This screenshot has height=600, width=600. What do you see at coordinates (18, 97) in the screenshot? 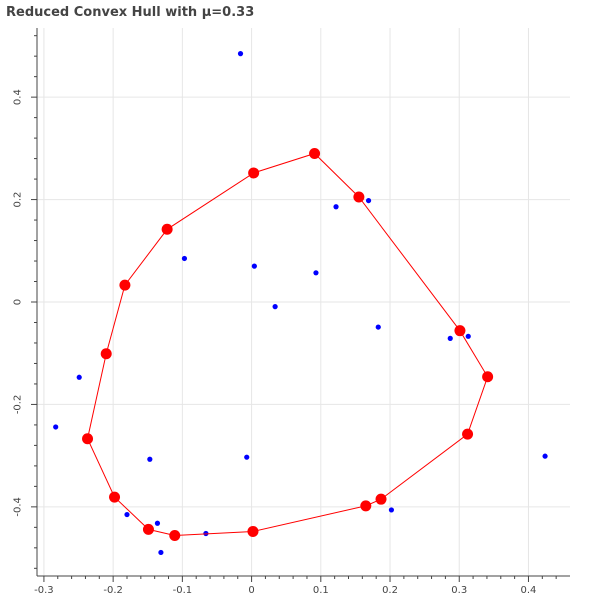
I see `y-tick-label: 0.4` at bounding box center [18, 97].